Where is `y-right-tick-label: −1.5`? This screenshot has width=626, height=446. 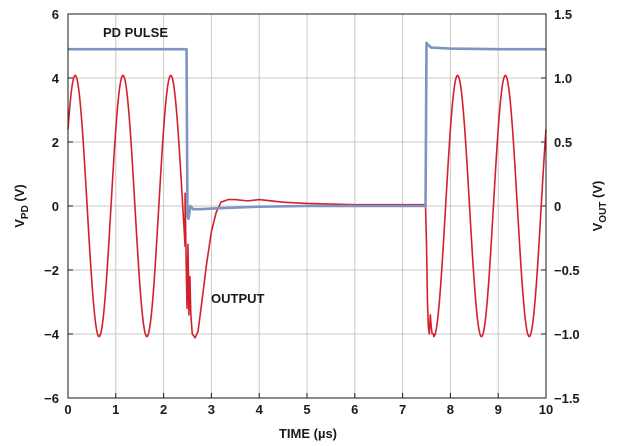 y-right-tick-label: −1.5 is located at coordinates (567, 398).